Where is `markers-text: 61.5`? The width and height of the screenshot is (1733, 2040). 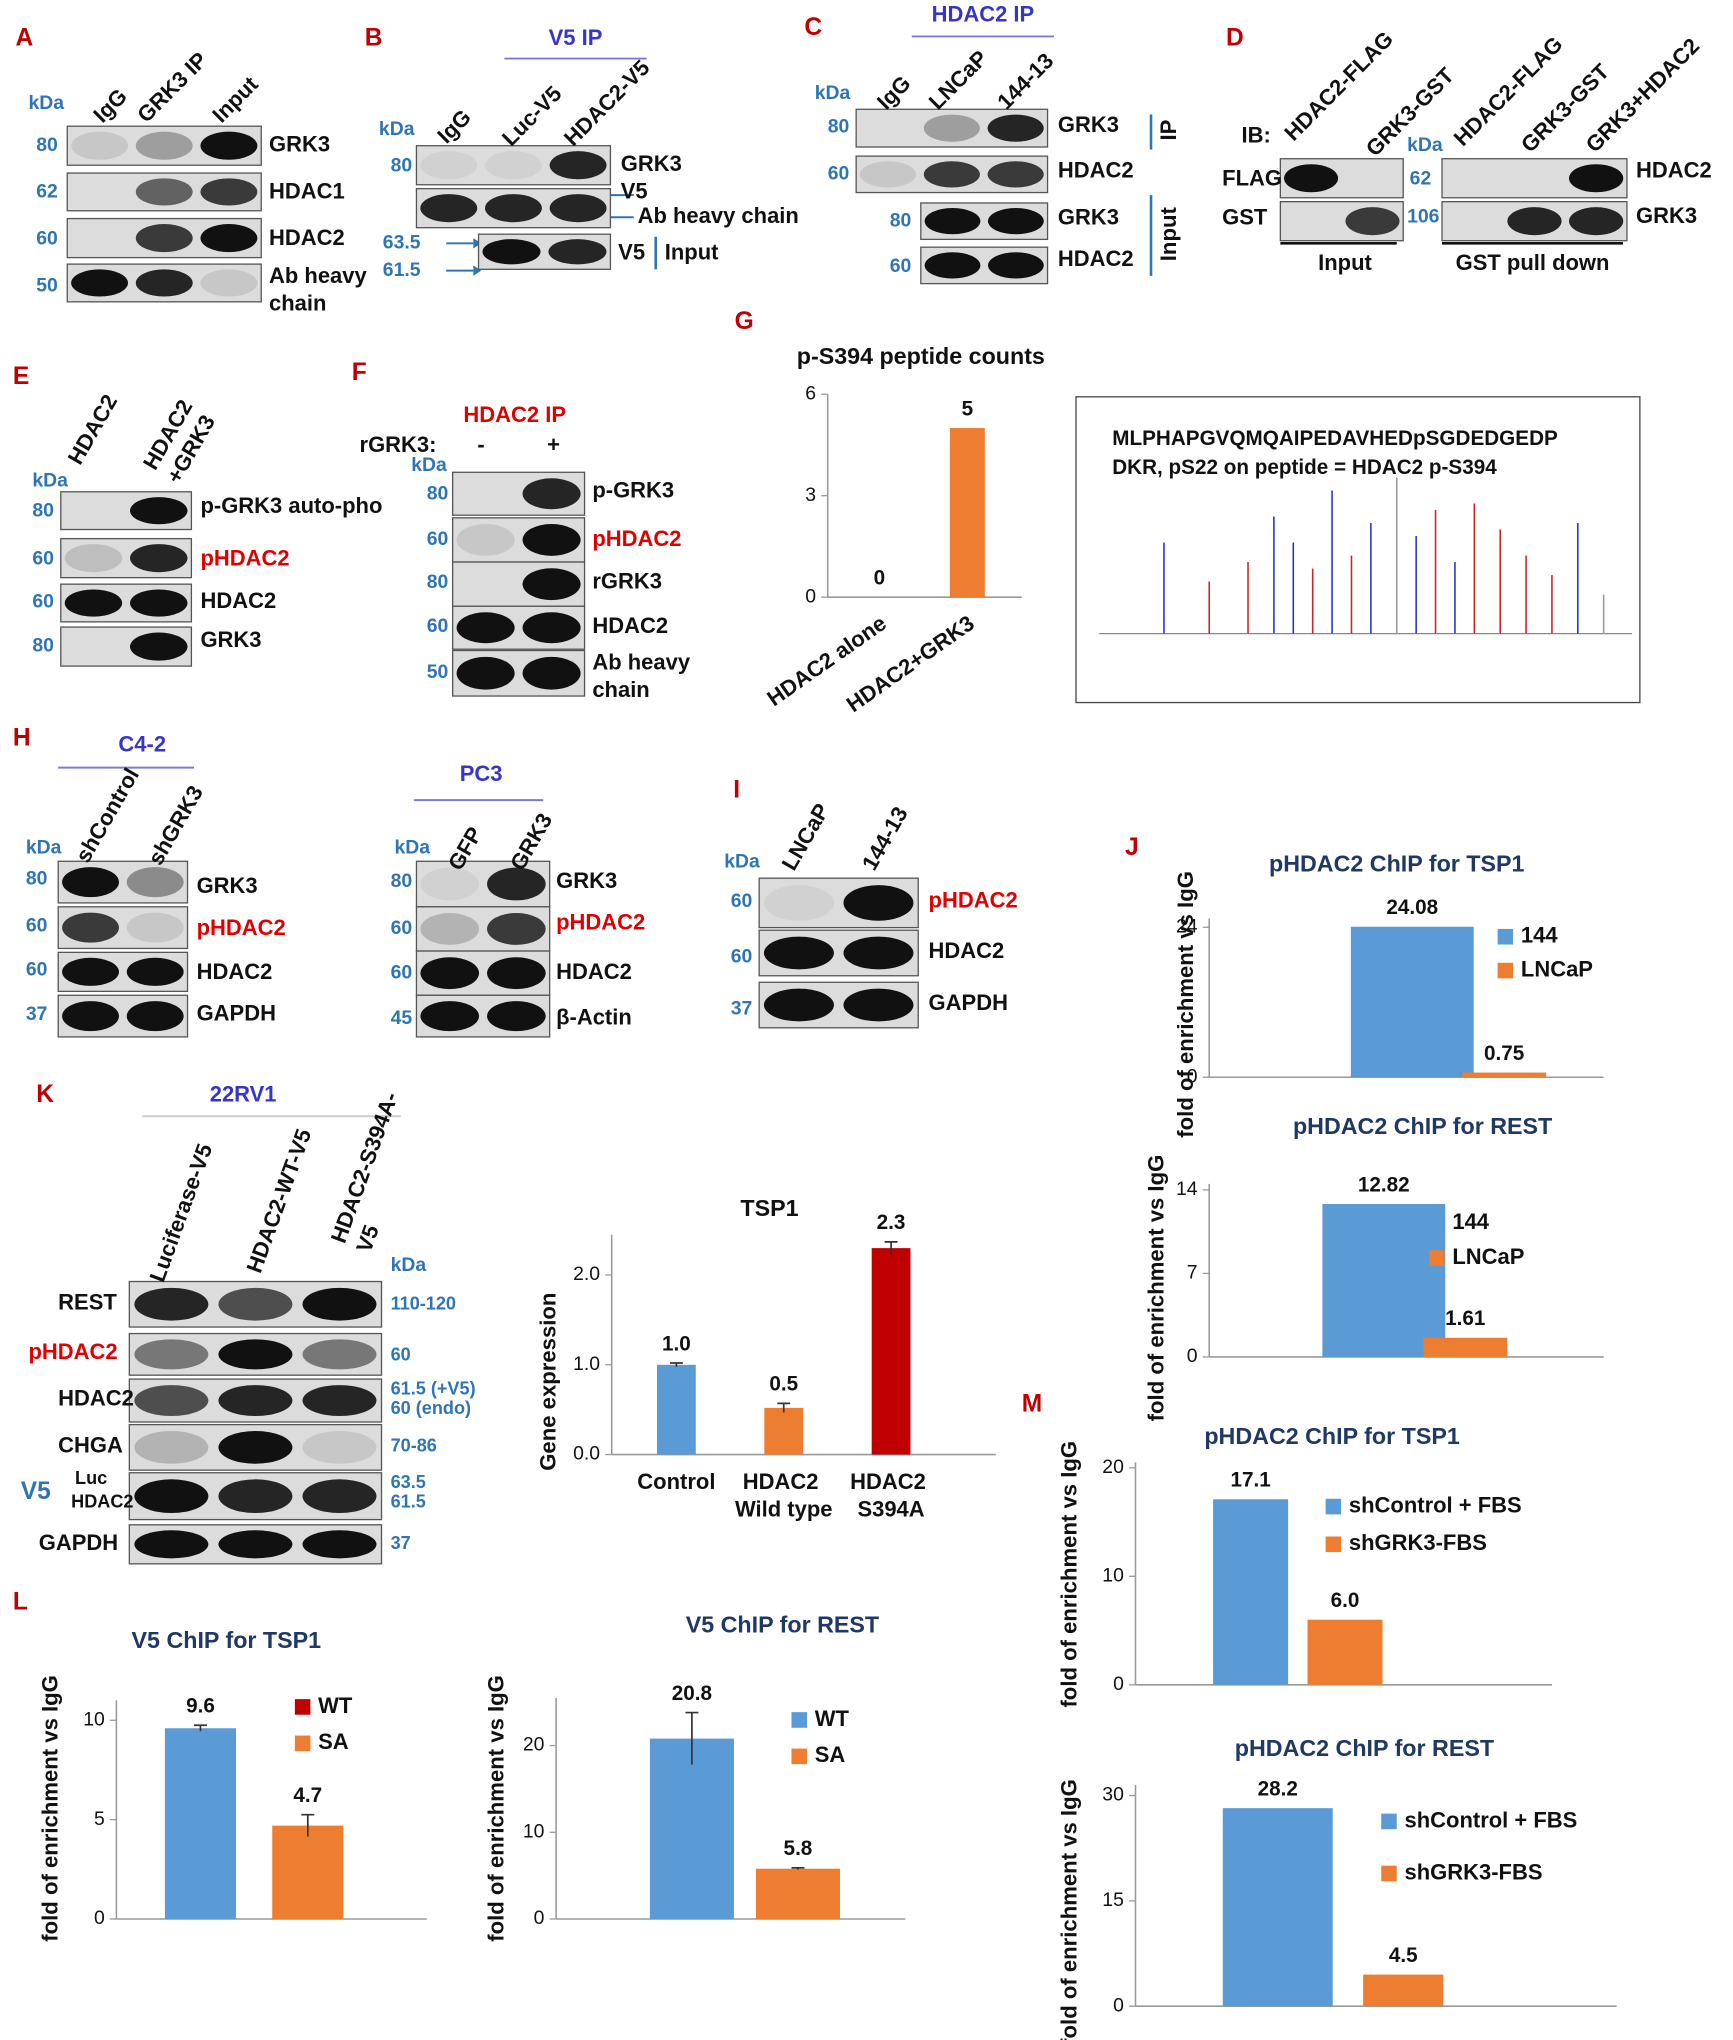 markers-text: 61.5 is located at coordinates (408, 1501).